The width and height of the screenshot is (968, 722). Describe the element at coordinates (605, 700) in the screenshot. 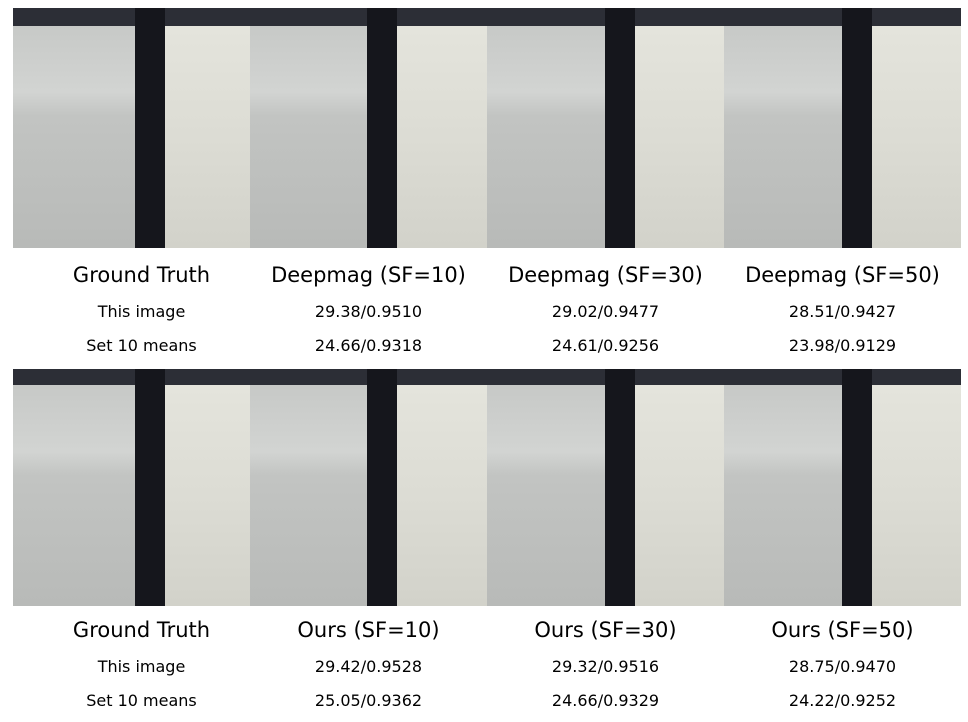

I see `metric-set10-ours-sf30: 24.66/0.9329` at that location.